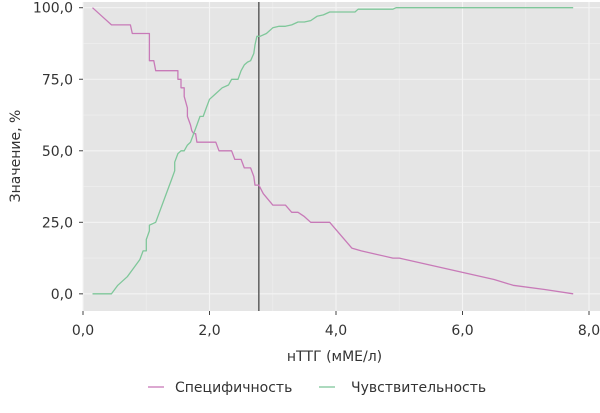 The height and width of the screenshot is (413, 600). What do you see at coordinates (209, 331) in the screenshot?
I see `x-tick-label: 2,0` at bounding box center [209, 331].